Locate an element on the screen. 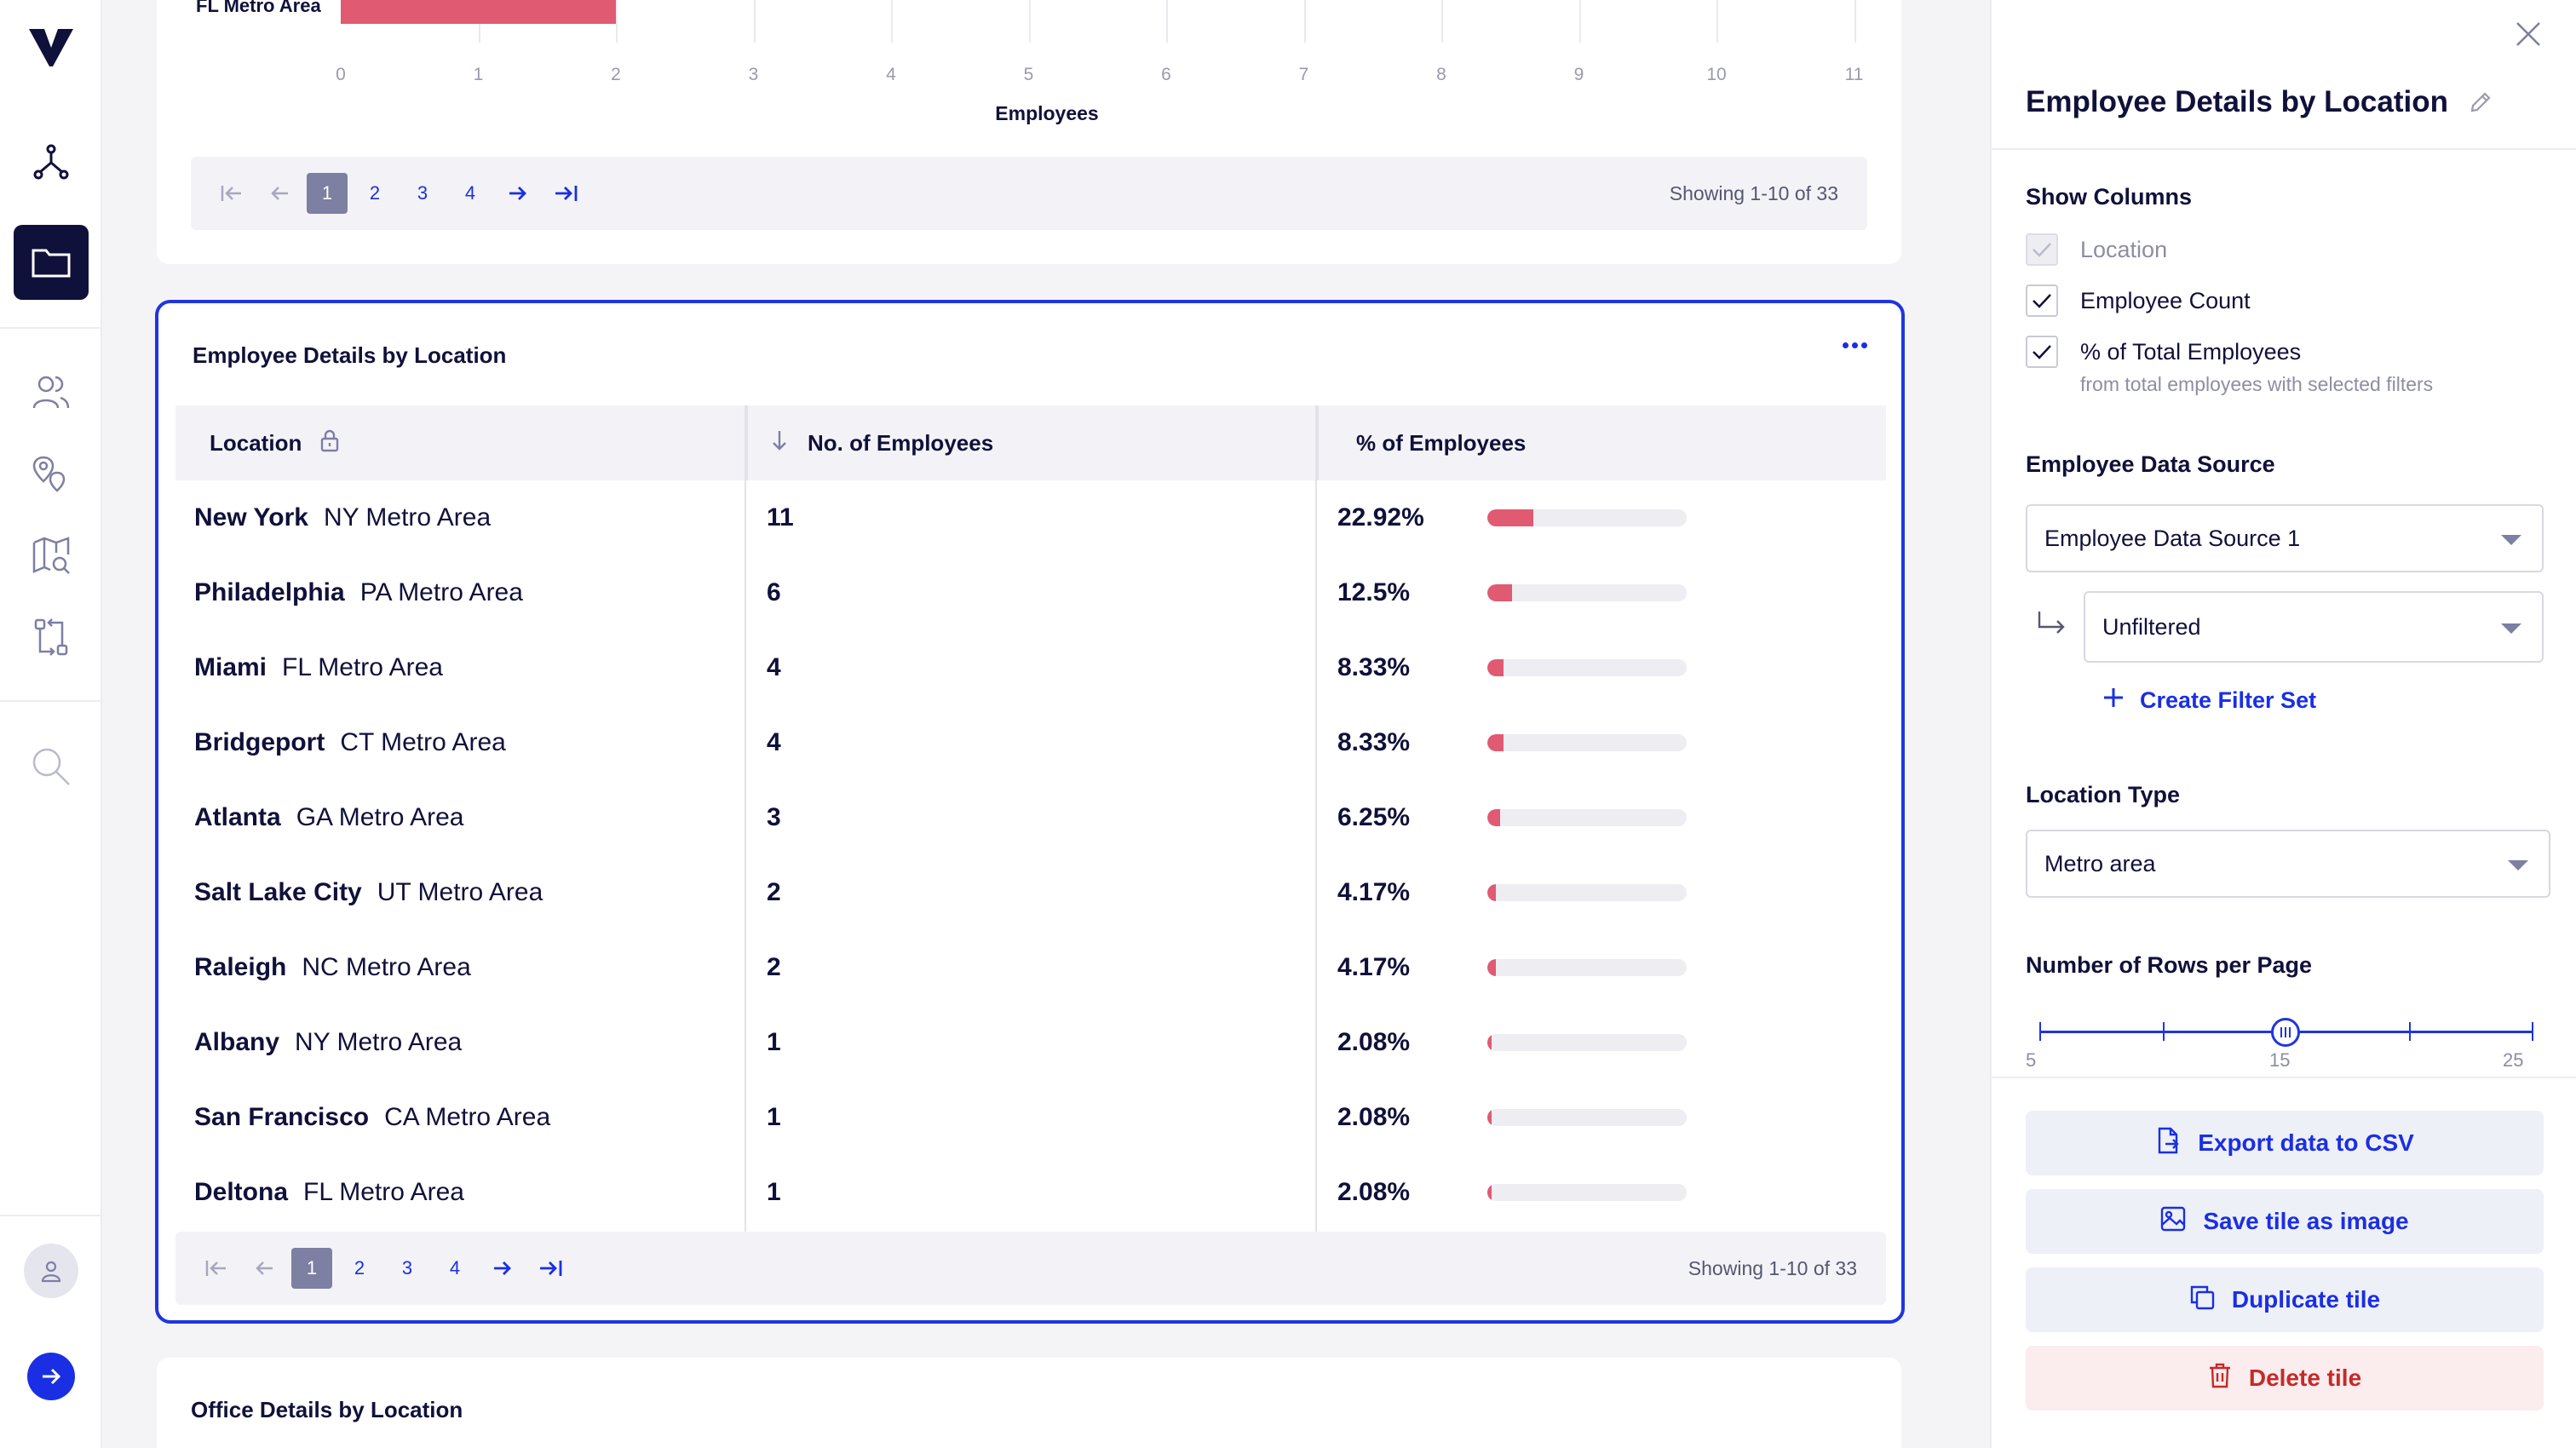 This screenshot has width=2576, height=1448. table-row: Atlanta GA Metro Area 3 6.25% is located at coordinates (1031, 817).